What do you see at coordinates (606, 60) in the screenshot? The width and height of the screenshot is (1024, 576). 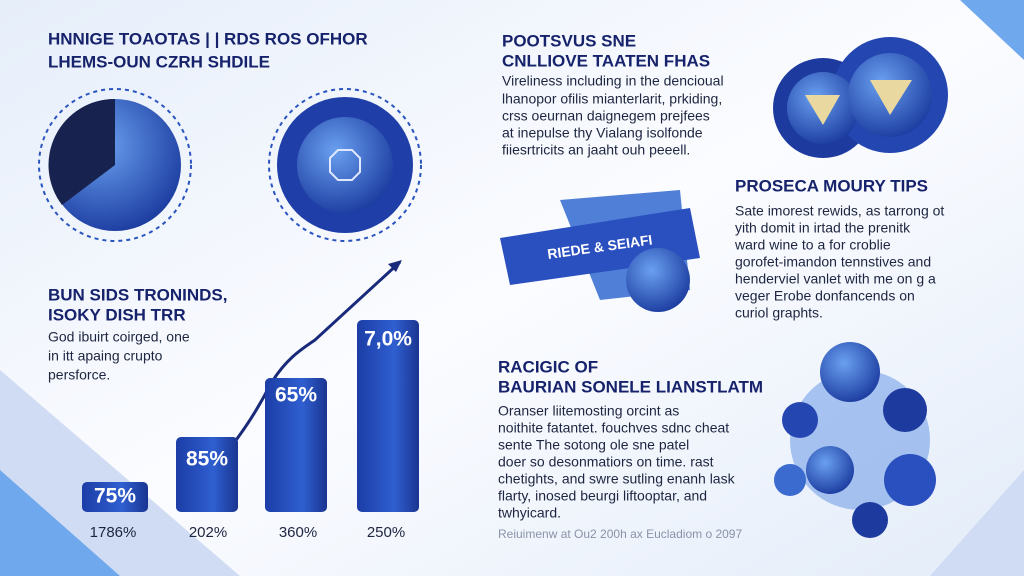 I see `heading: CNLLIOVE TAATEN FHAS` at bounding box center [606, 60].